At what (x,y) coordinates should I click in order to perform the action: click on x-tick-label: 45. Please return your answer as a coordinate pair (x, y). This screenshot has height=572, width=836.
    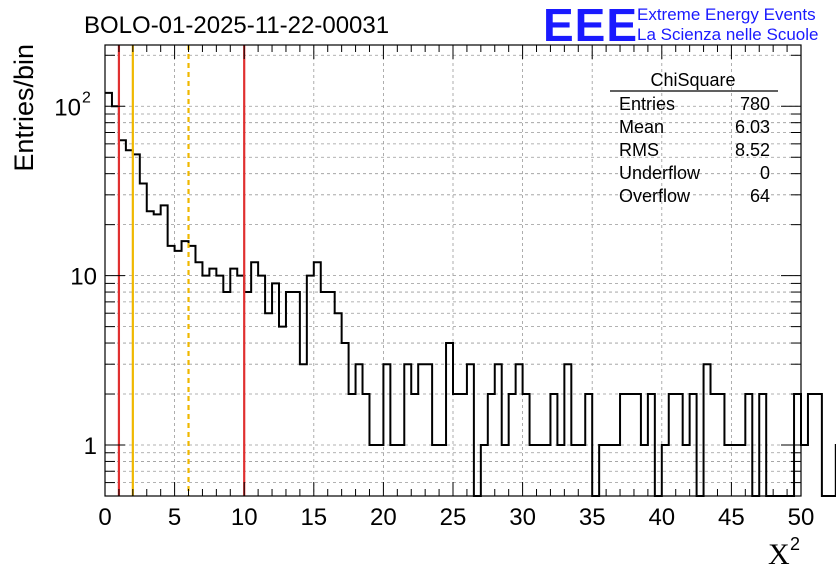
    Looking at the image, I should click on (731, 517).